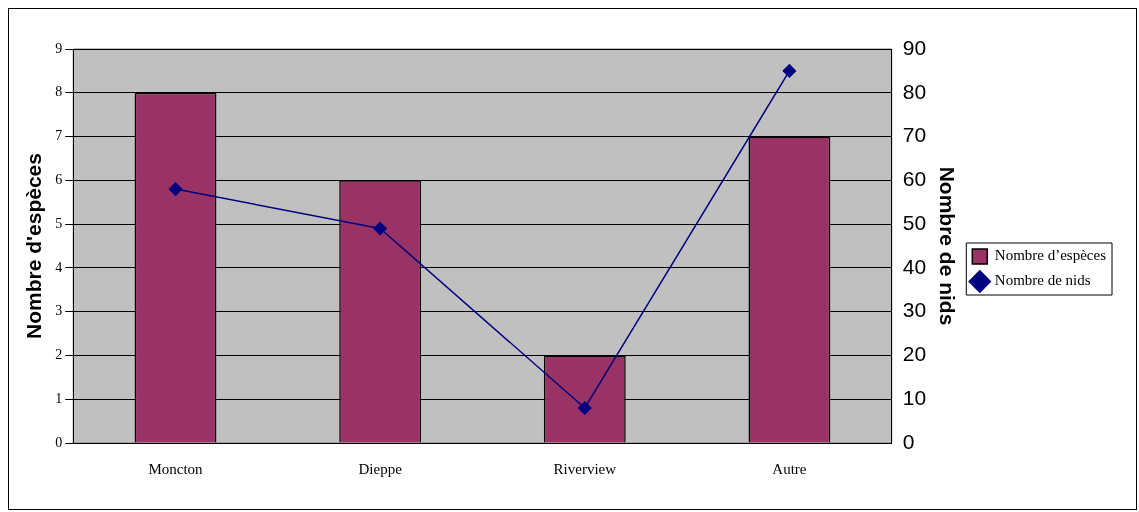  What do you see at coordinates (914, 398) in the screenshot?
I see `y2-tick-label: 10` at bounding box center [914, 398].